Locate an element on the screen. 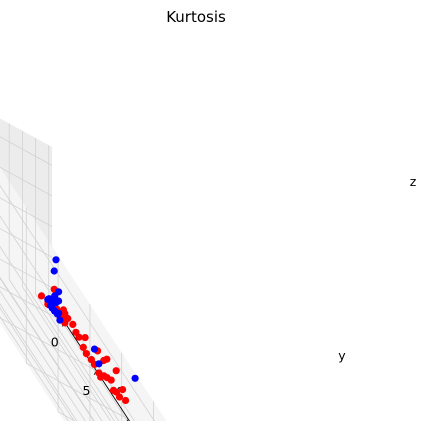 Image resolution: width=428 pixels, height=421 pixels. data-points is located at coordinates (88, 330).